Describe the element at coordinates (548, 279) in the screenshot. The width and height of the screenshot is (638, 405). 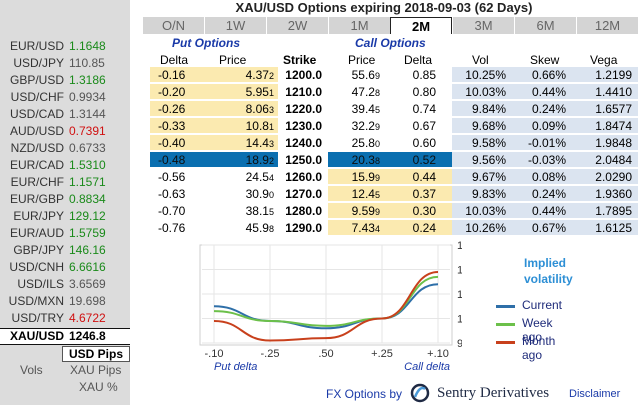
I see `legend-title-line2: volatility` at that location.